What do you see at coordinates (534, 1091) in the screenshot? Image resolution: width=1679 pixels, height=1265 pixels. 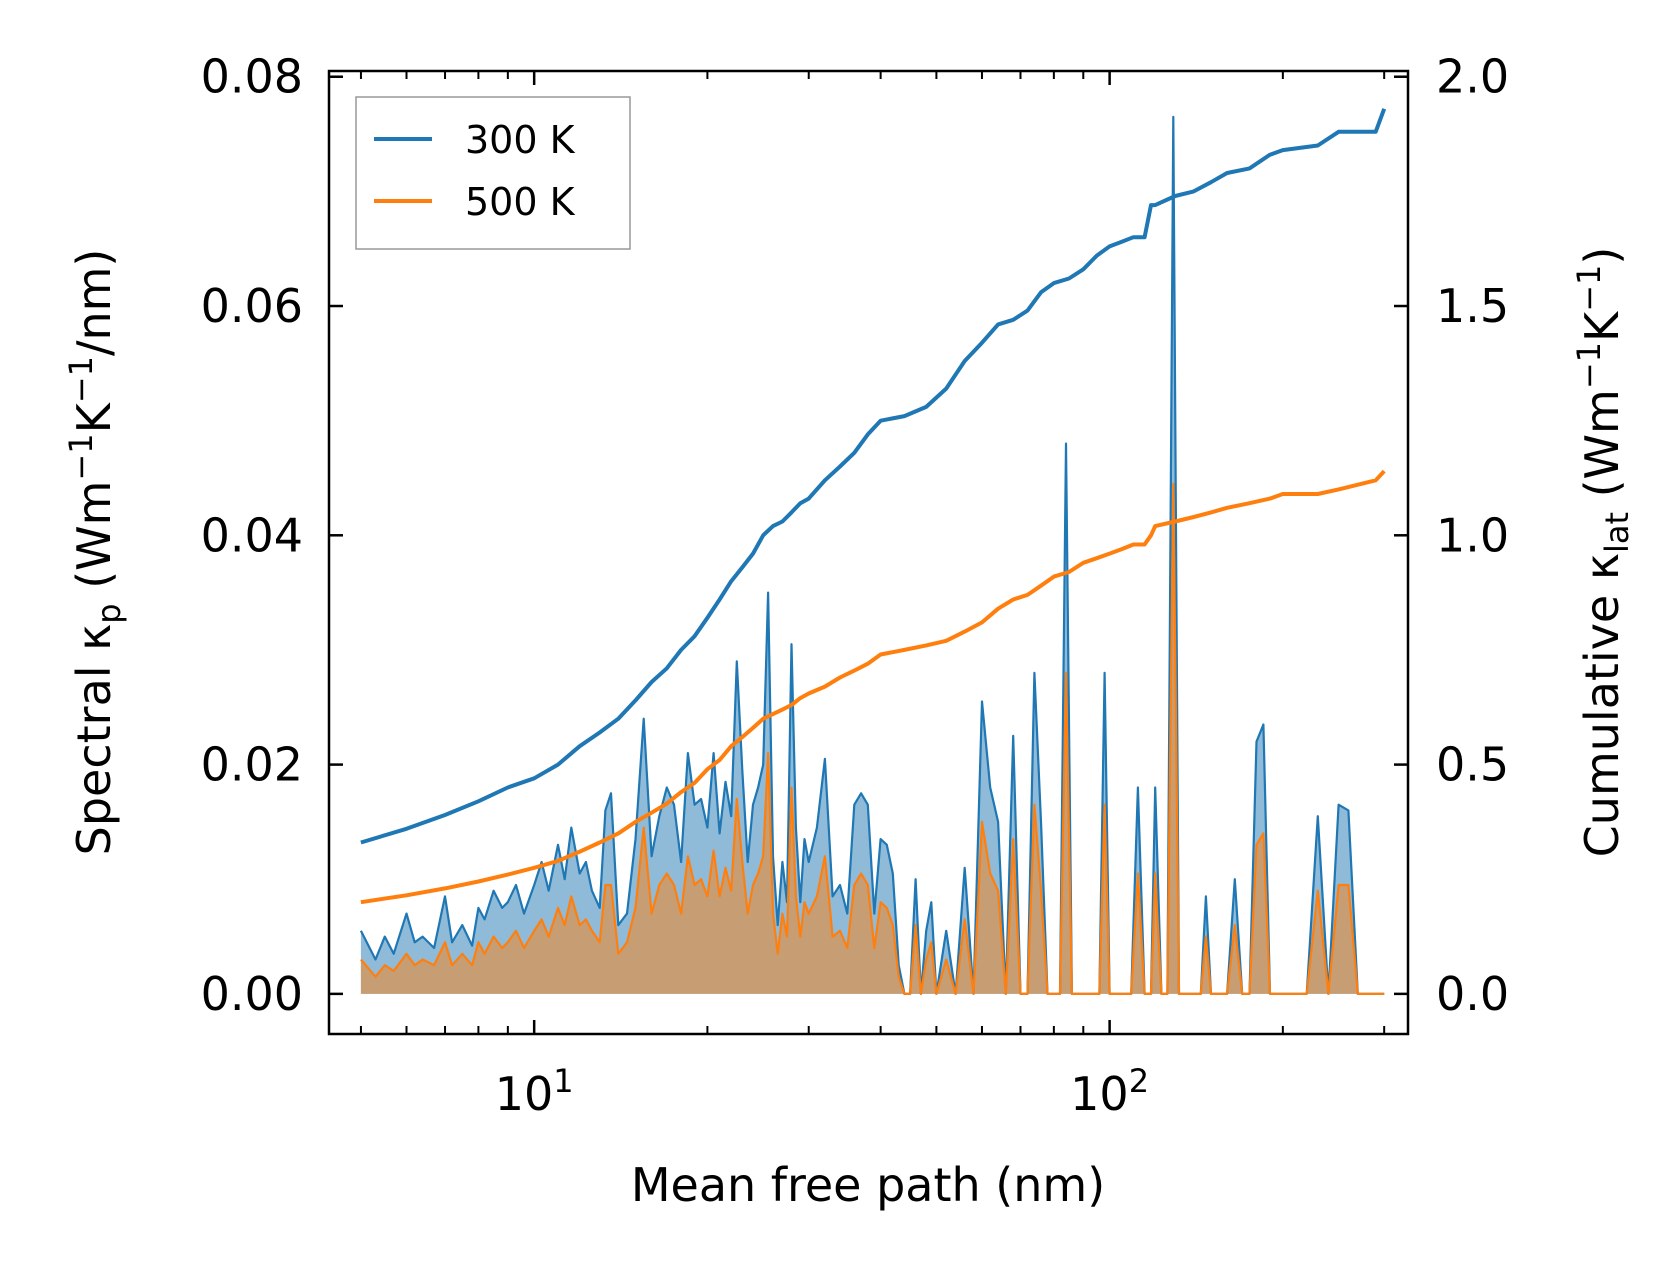 I see `x-tick-label: 10¹` at bounding box center [534, 1091].